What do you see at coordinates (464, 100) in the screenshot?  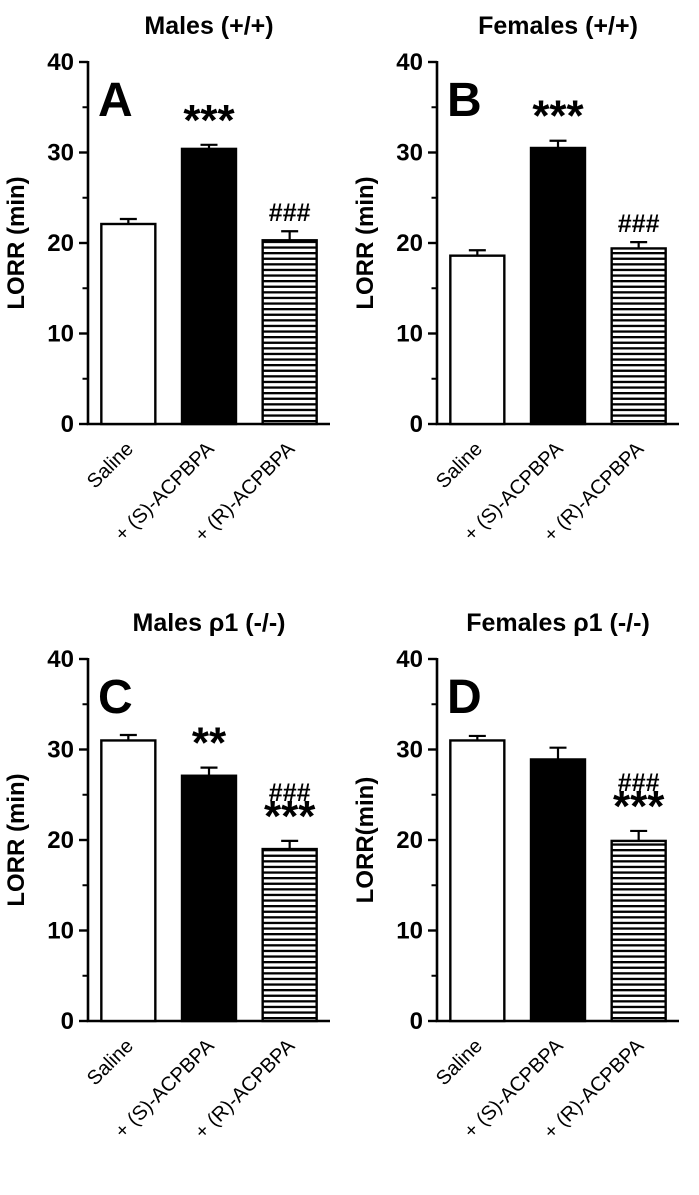 I see `panel-letter: B` at bounding box center [464, 100].